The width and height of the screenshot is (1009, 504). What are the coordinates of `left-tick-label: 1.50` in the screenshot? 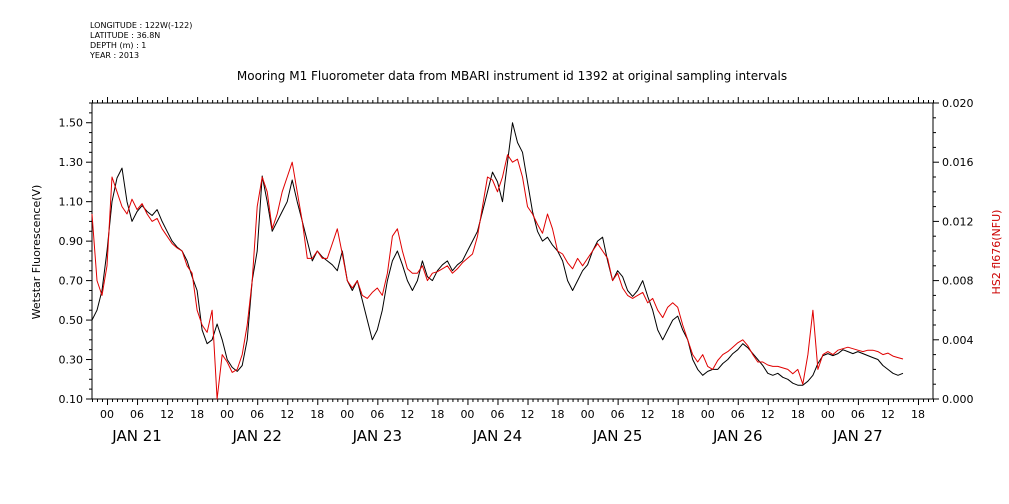 It's located at (71, 123).